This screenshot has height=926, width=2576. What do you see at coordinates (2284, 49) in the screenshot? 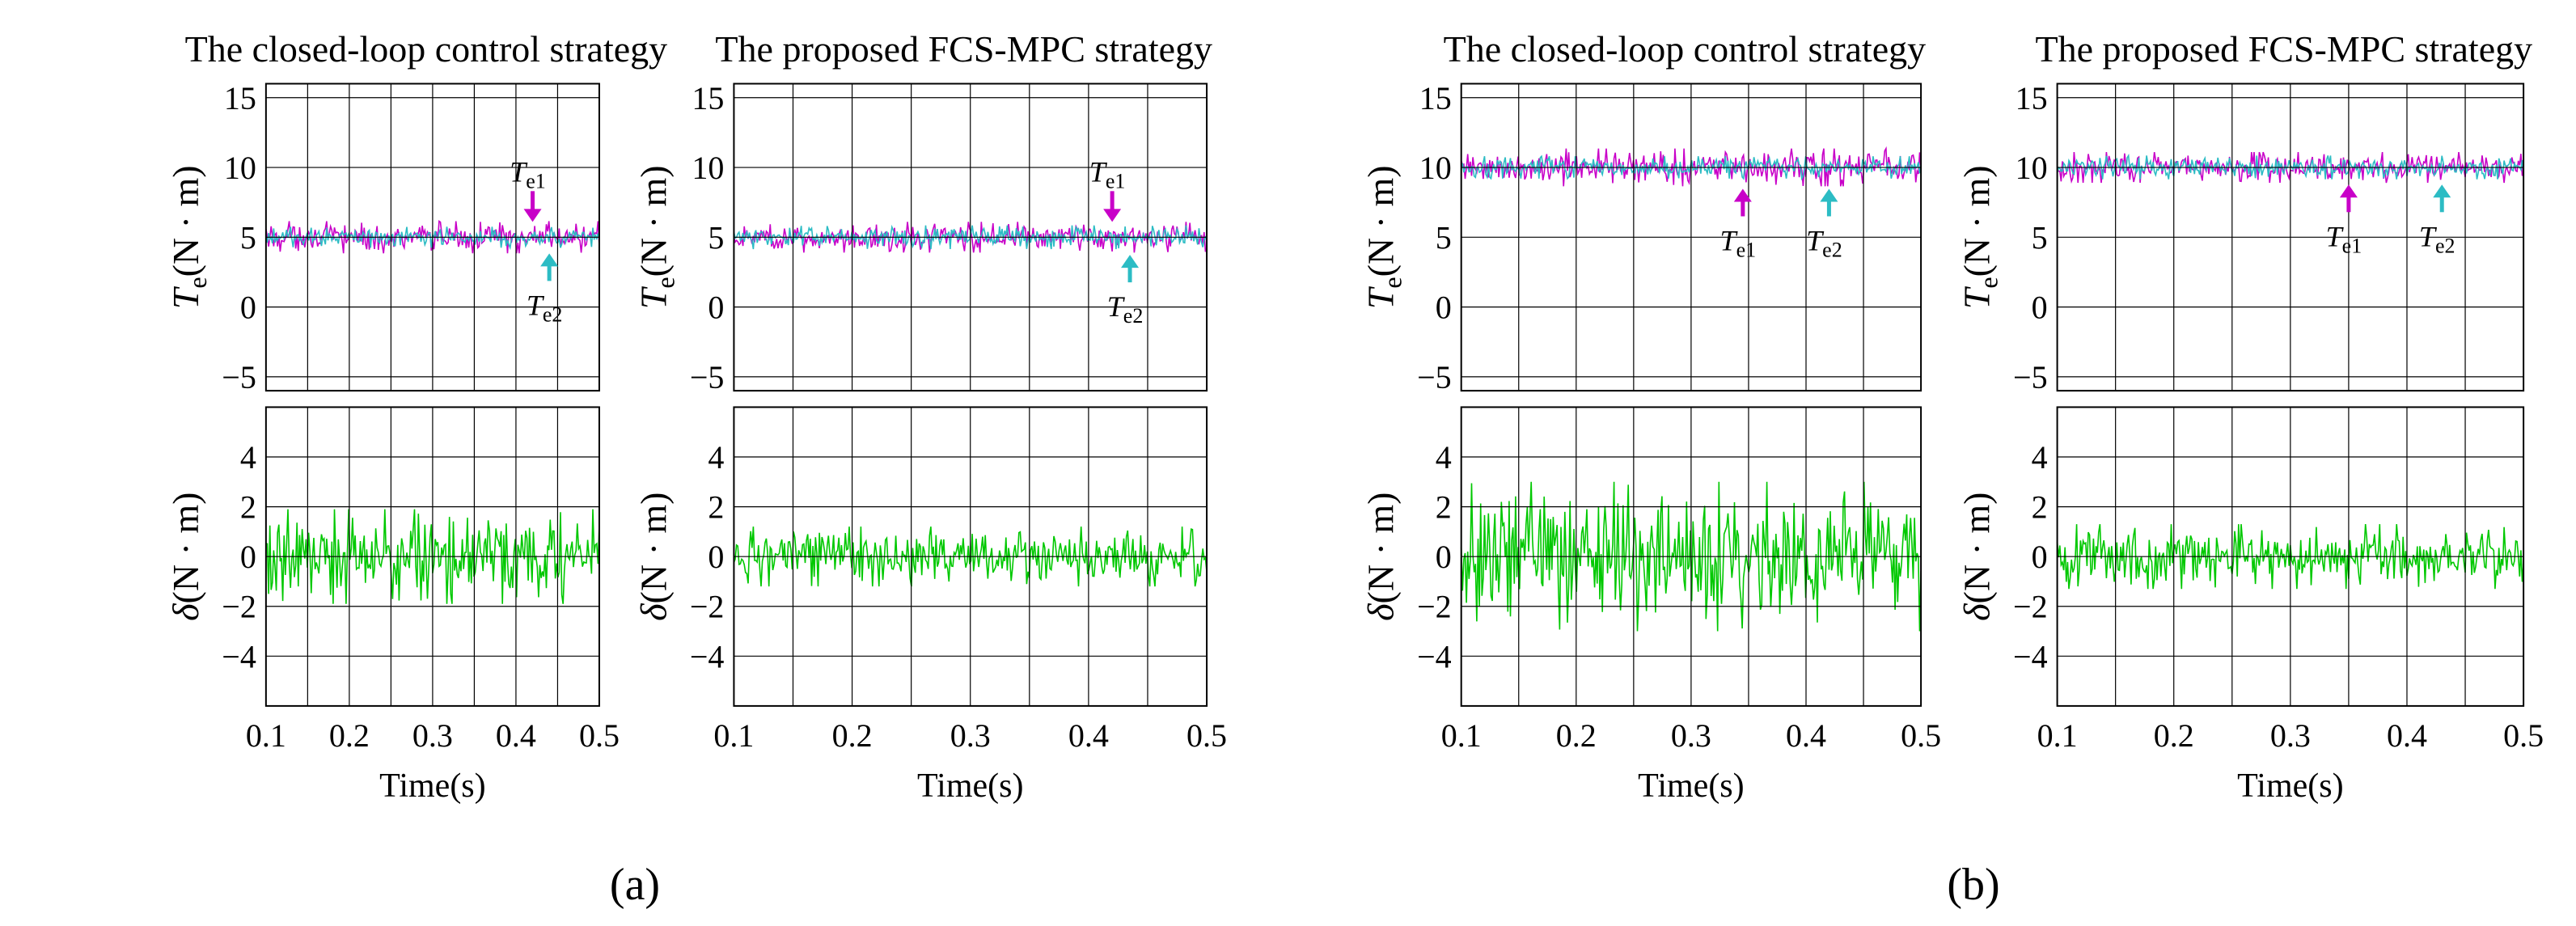
I see `b-fcs-mpc-torque-title: The proposed FCS-MPC strategy` at bounding box center [2284, 49].